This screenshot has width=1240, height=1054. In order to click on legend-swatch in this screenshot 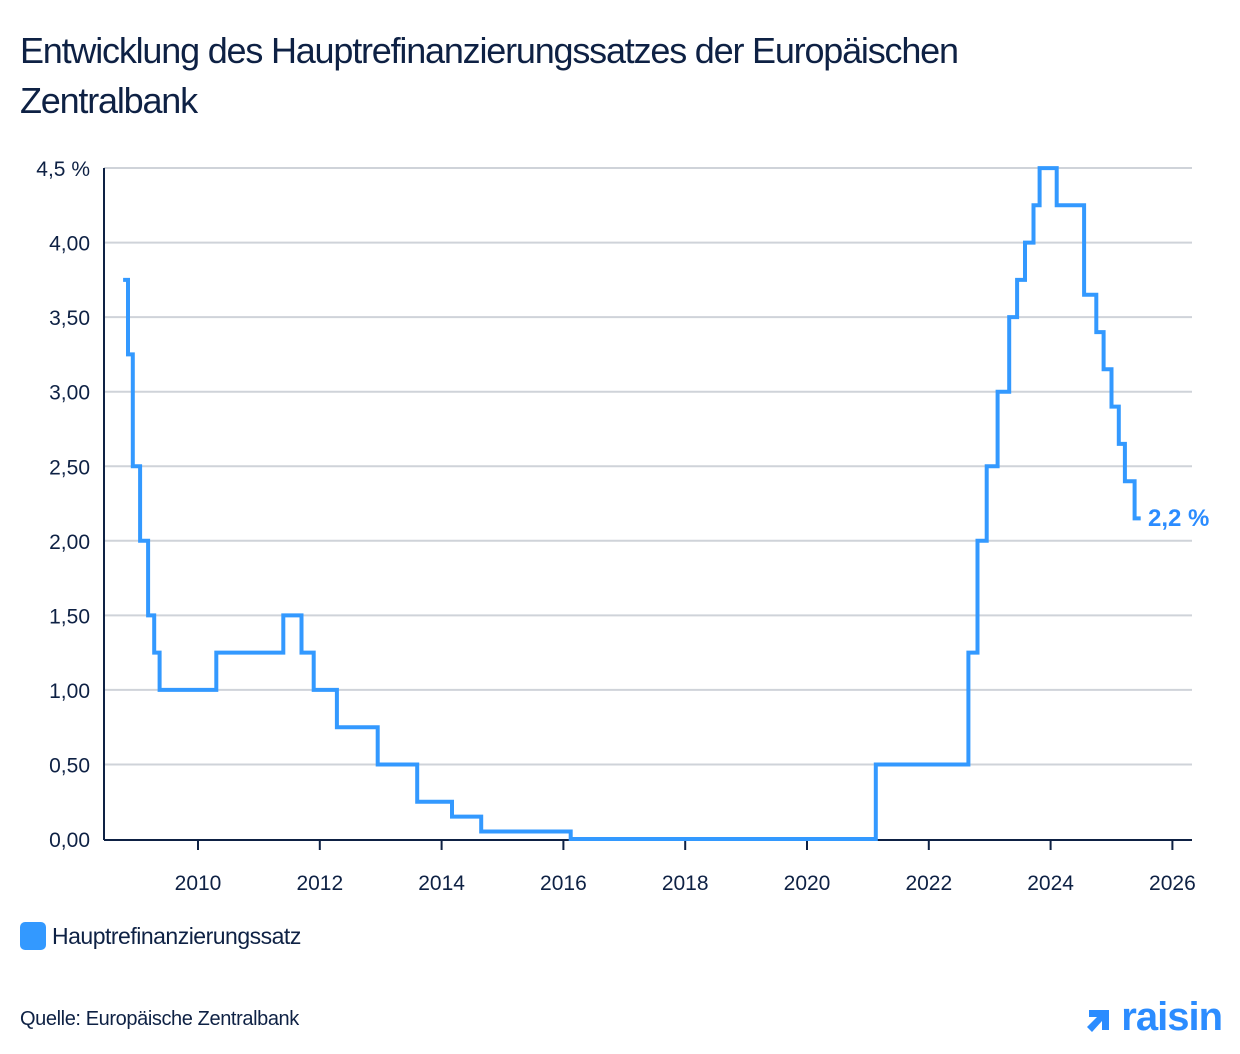, I will do `click(33, 936)`.